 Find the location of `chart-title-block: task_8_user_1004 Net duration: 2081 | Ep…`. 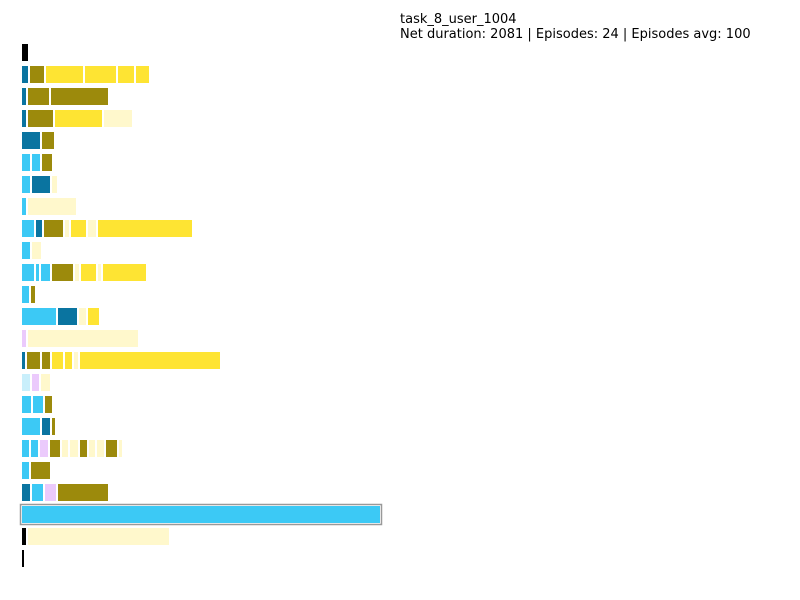

chart-title-block: task_8_user_1004 Net duration: 2081 | Ep… is located at coordinates (575, 27).